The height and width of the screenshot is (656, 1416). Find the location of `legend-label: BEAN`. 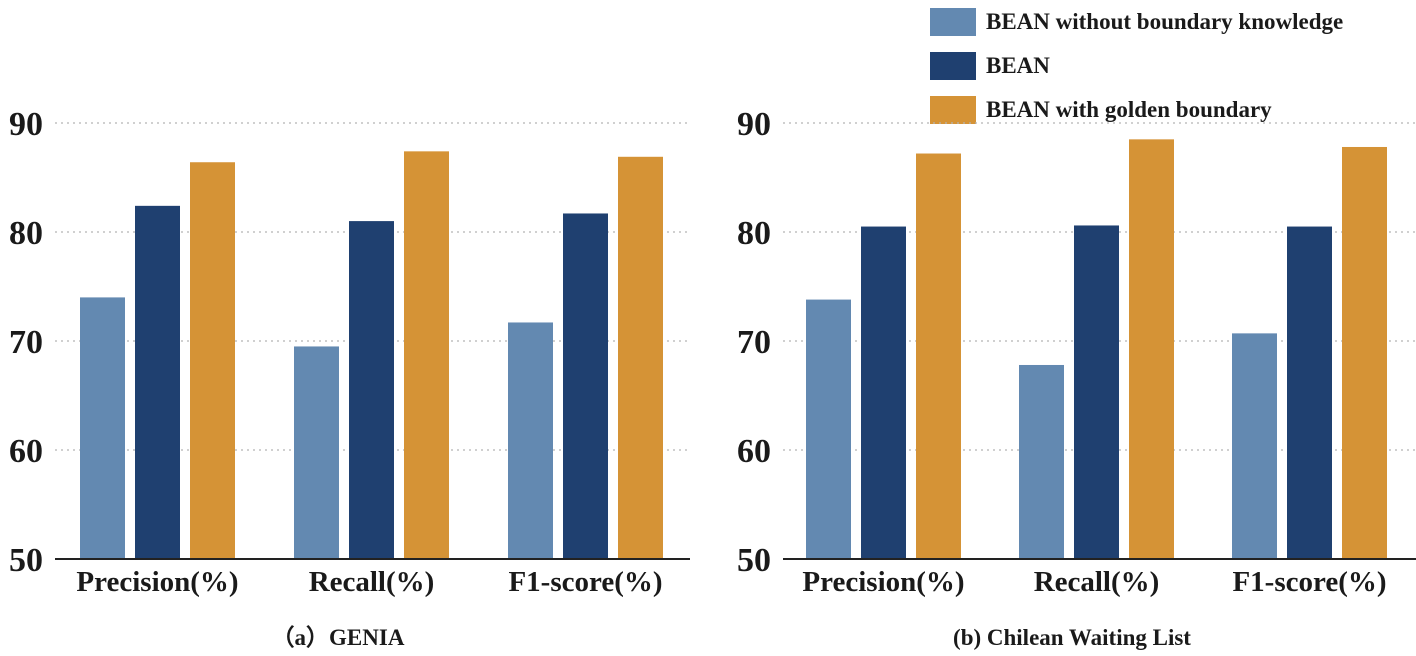

legend-label: BEAN is located at coordinates (1018, 65).